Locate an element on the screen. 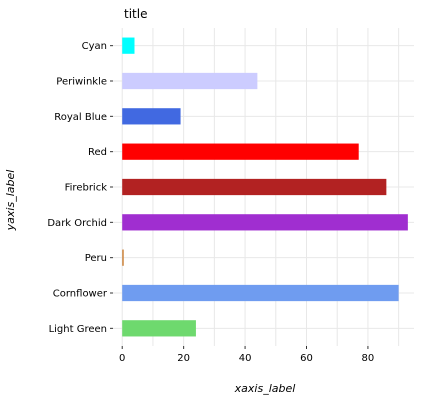 The image size is (426, 400). y-tick-label-light-green: Light Green is located at coordinates (78, 329).